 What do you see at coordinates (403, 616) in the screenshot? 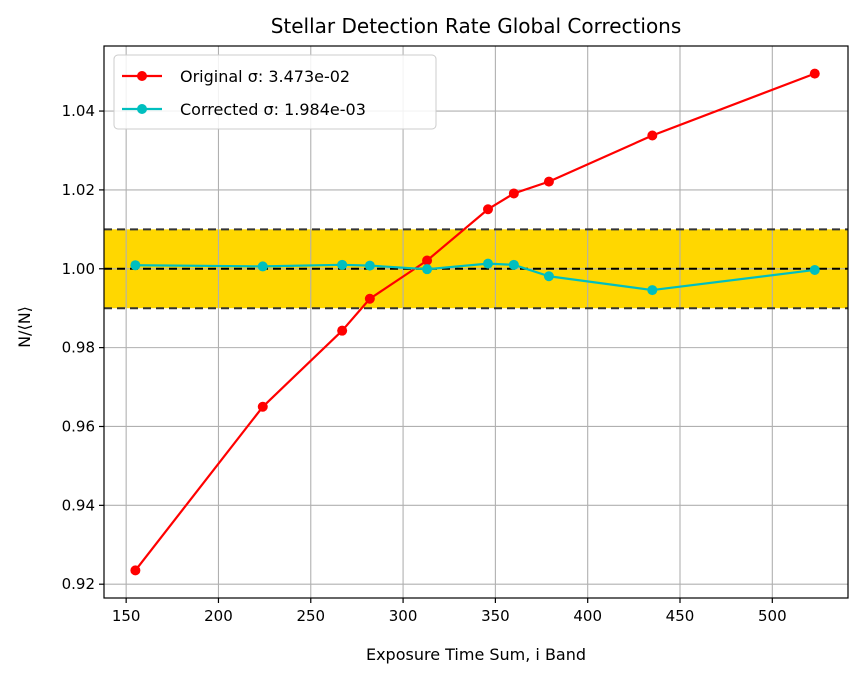
I see `x-tick-label-3: 300` at bounding box center [403, 616].